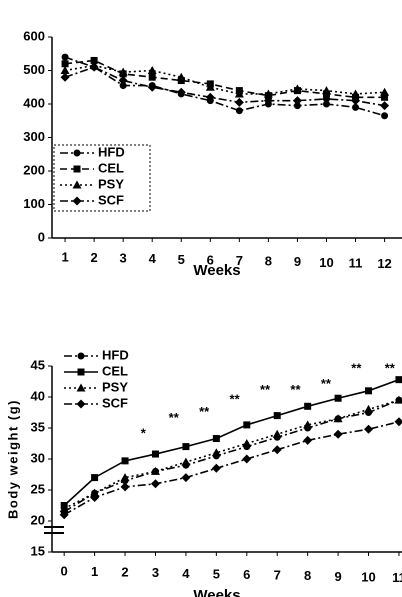 Image resolution: width=402 pixels, height=597 pixels. Describe the element at coordinates (41, 236) in the screenshot. I see `y-tick-label: 0` at that location.